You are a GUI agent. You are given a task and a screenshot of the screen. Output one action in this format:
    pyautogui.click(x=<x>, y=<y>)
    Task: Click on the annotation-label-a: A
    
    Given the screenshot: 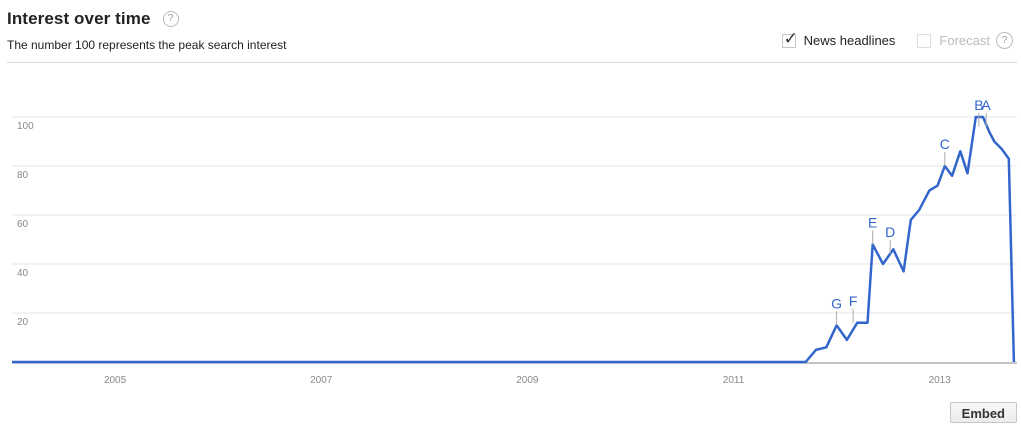 What is the action you would take?
    pyautogui.click(x=986, y=105)
    